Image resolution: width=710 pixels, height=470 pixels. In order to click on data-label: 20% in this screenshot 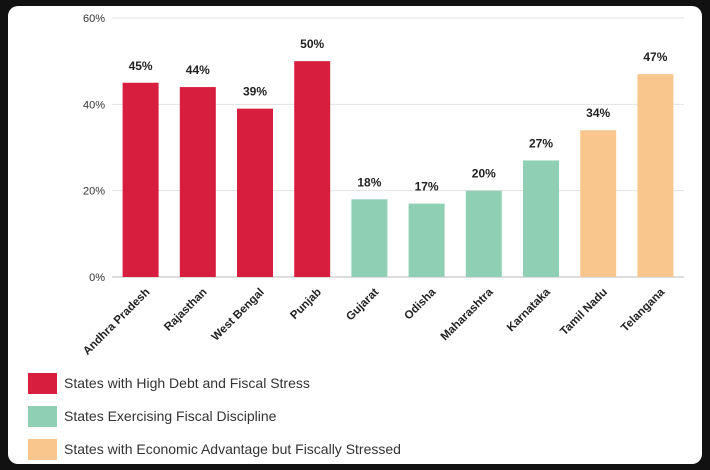, I will do `click(484, 174)`.